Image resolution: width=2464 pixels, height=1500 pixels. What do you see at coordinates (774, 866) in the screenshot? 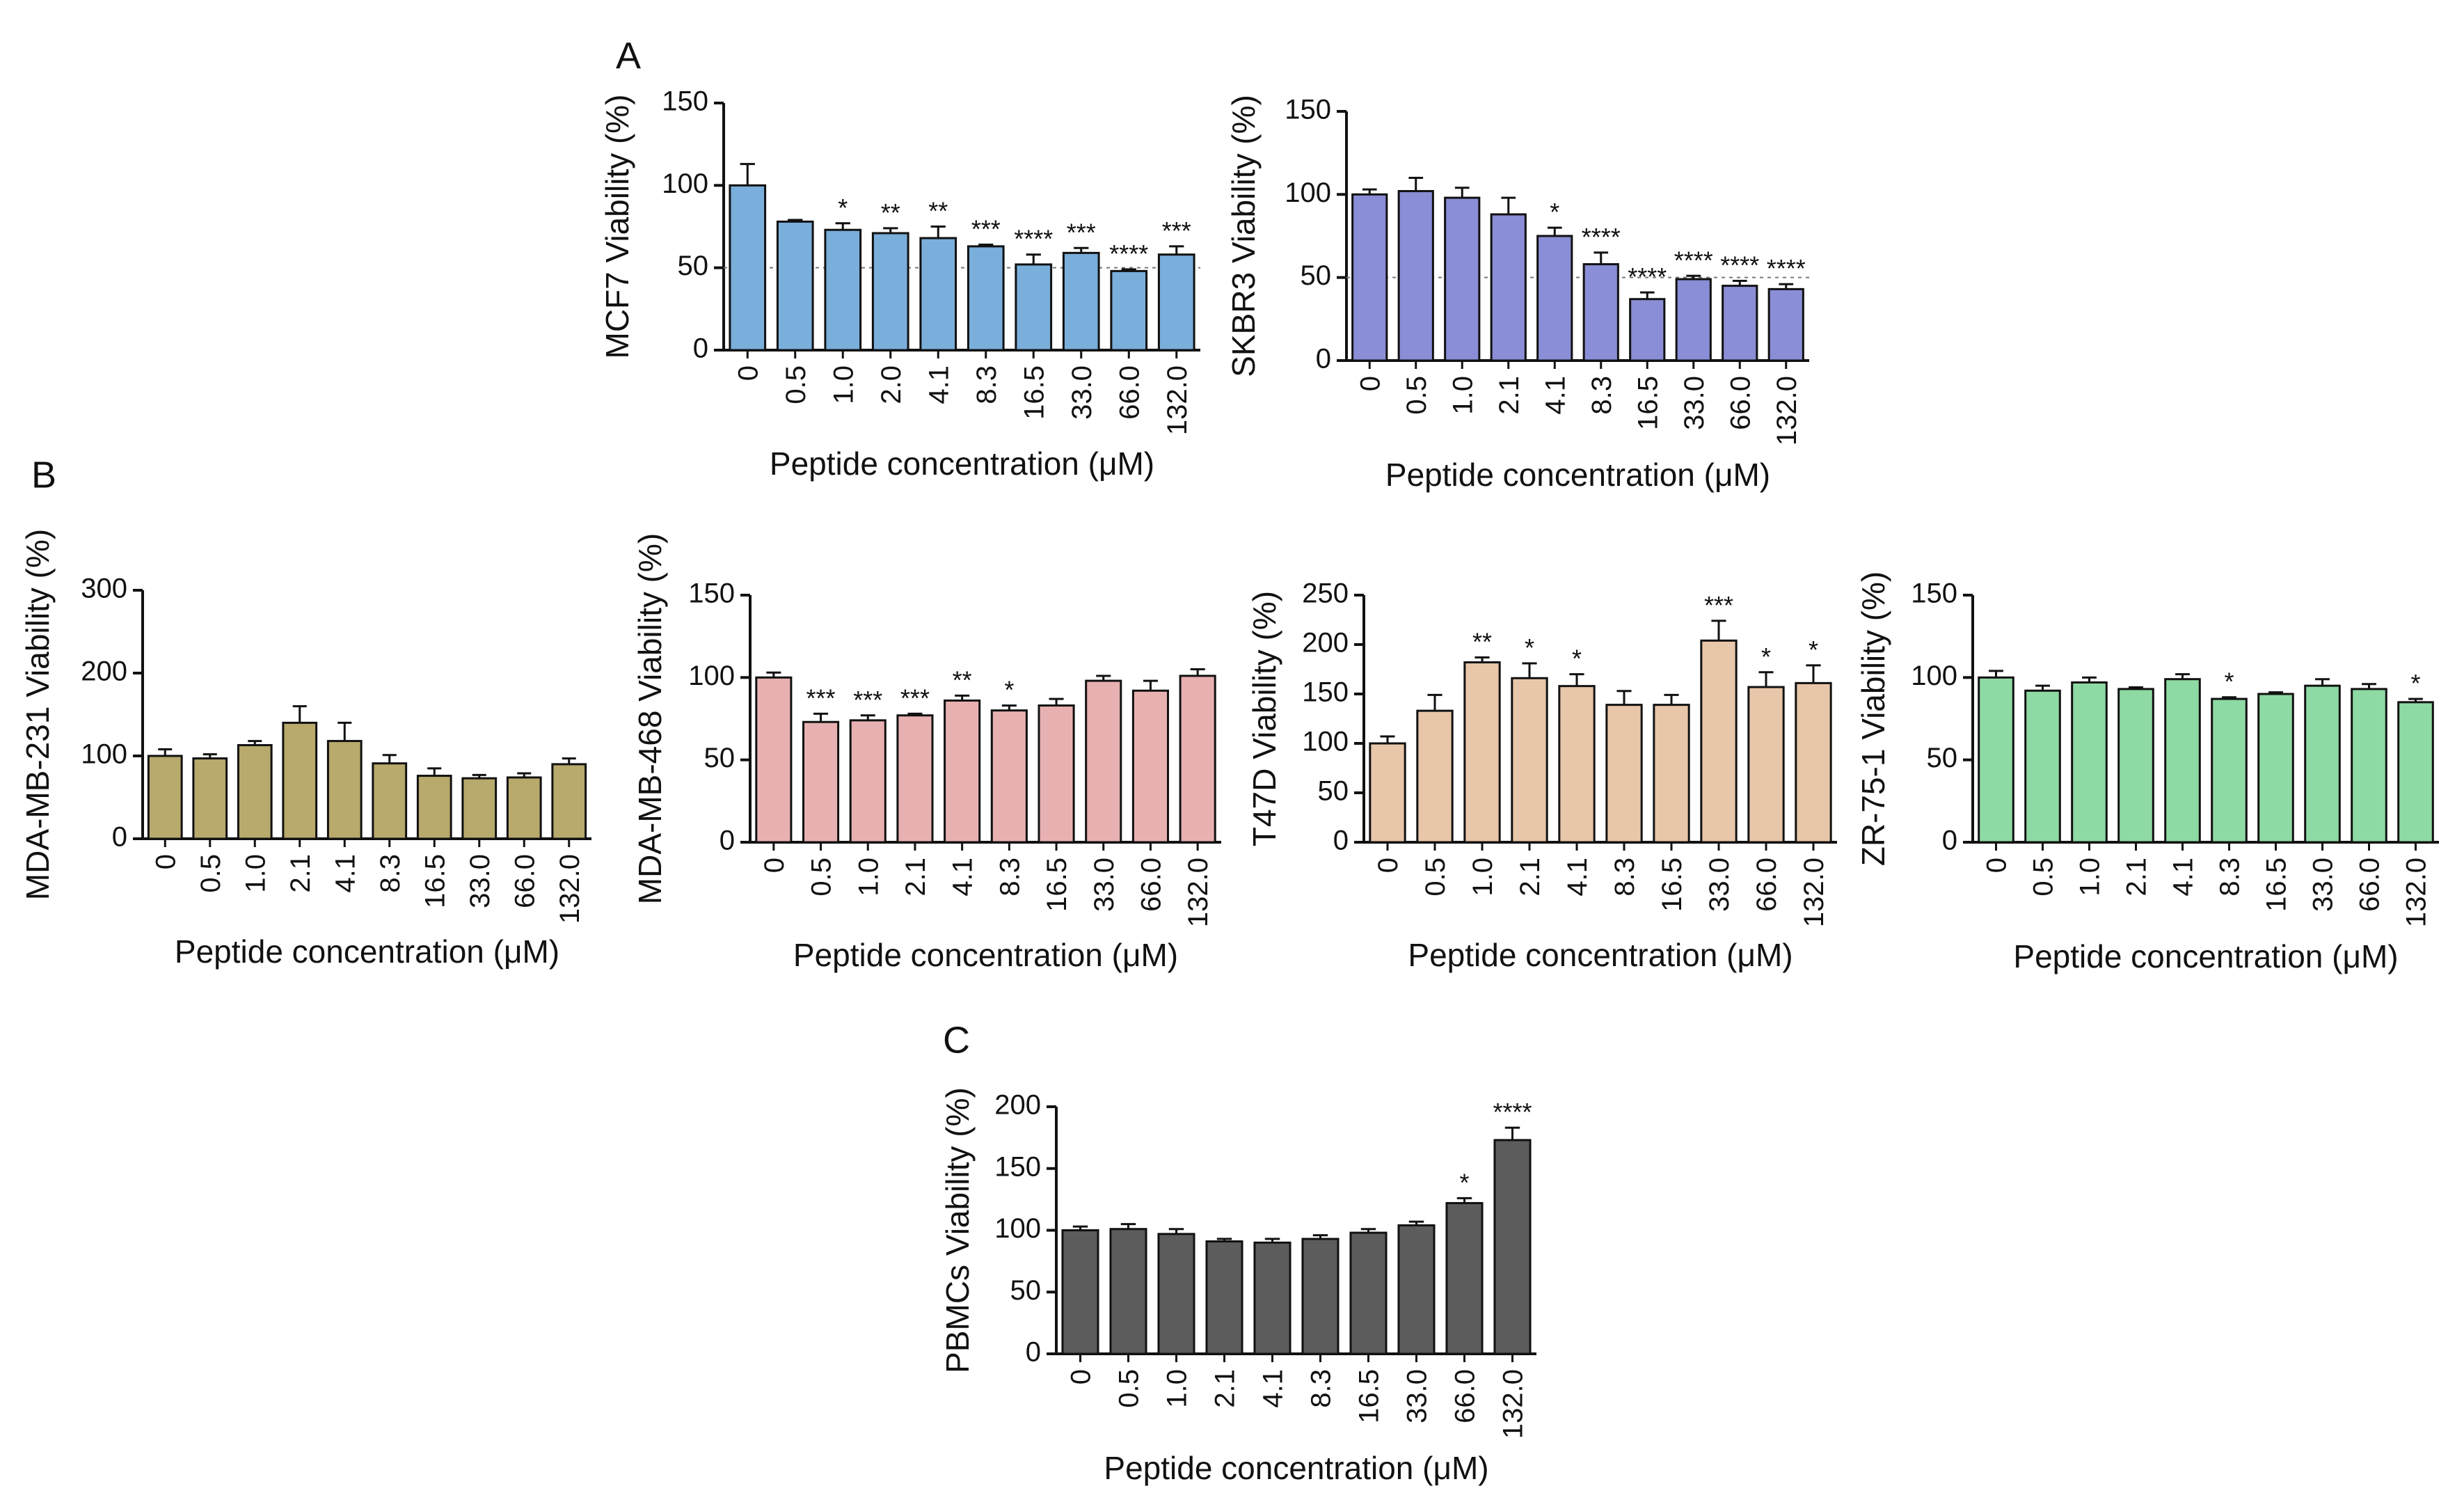
I see `x-tick-label: 0` at bounding box center [774, 866].